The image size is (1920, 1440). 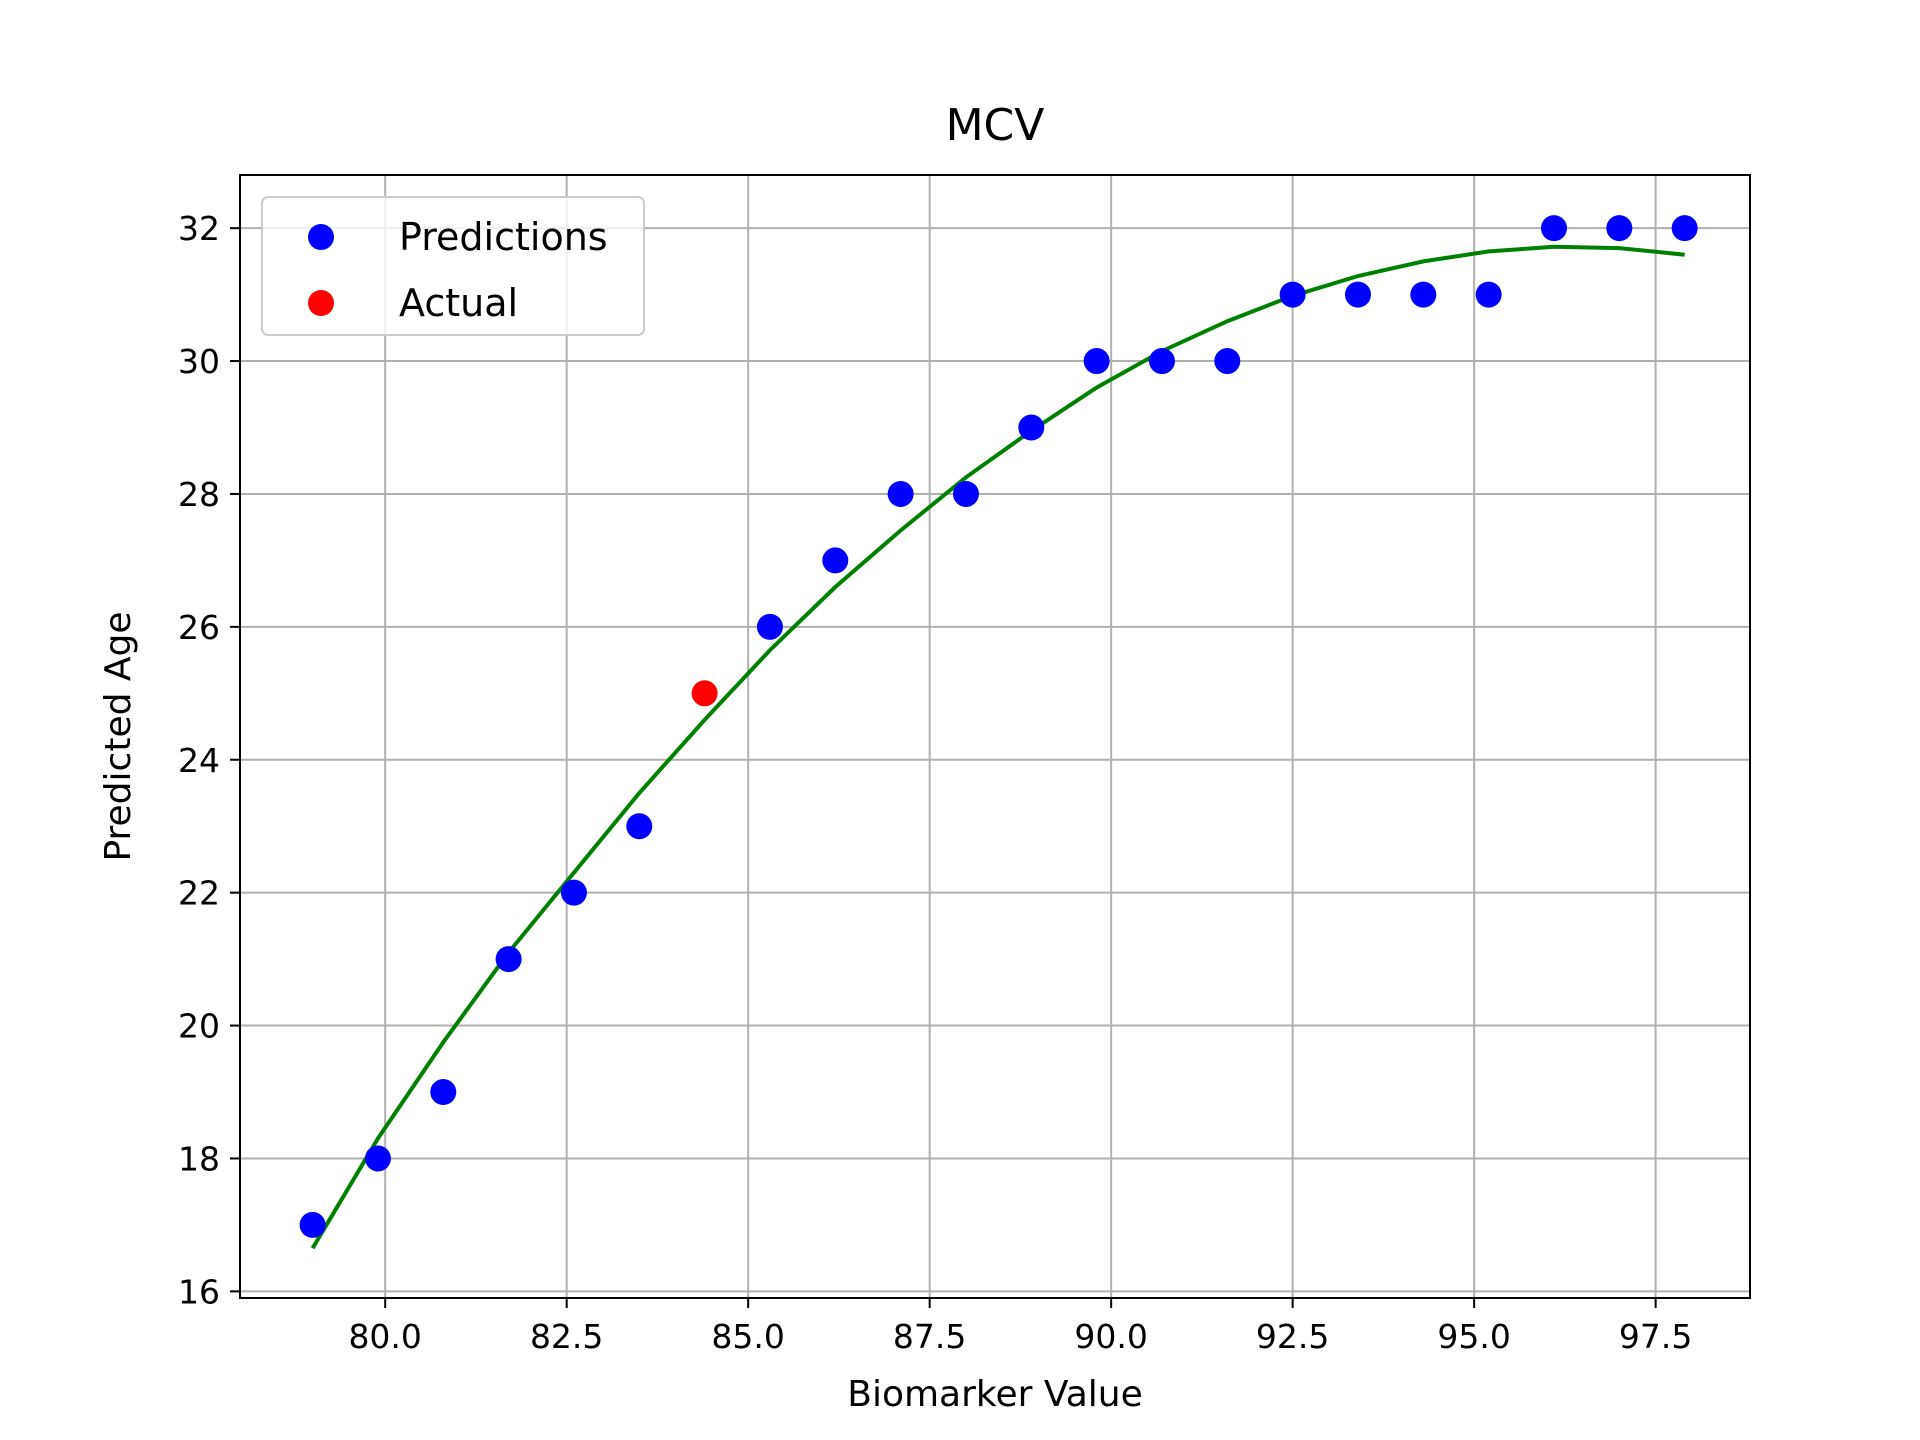 I want to click on x-tick-label: 85.0, so click(x=747, y=1336).